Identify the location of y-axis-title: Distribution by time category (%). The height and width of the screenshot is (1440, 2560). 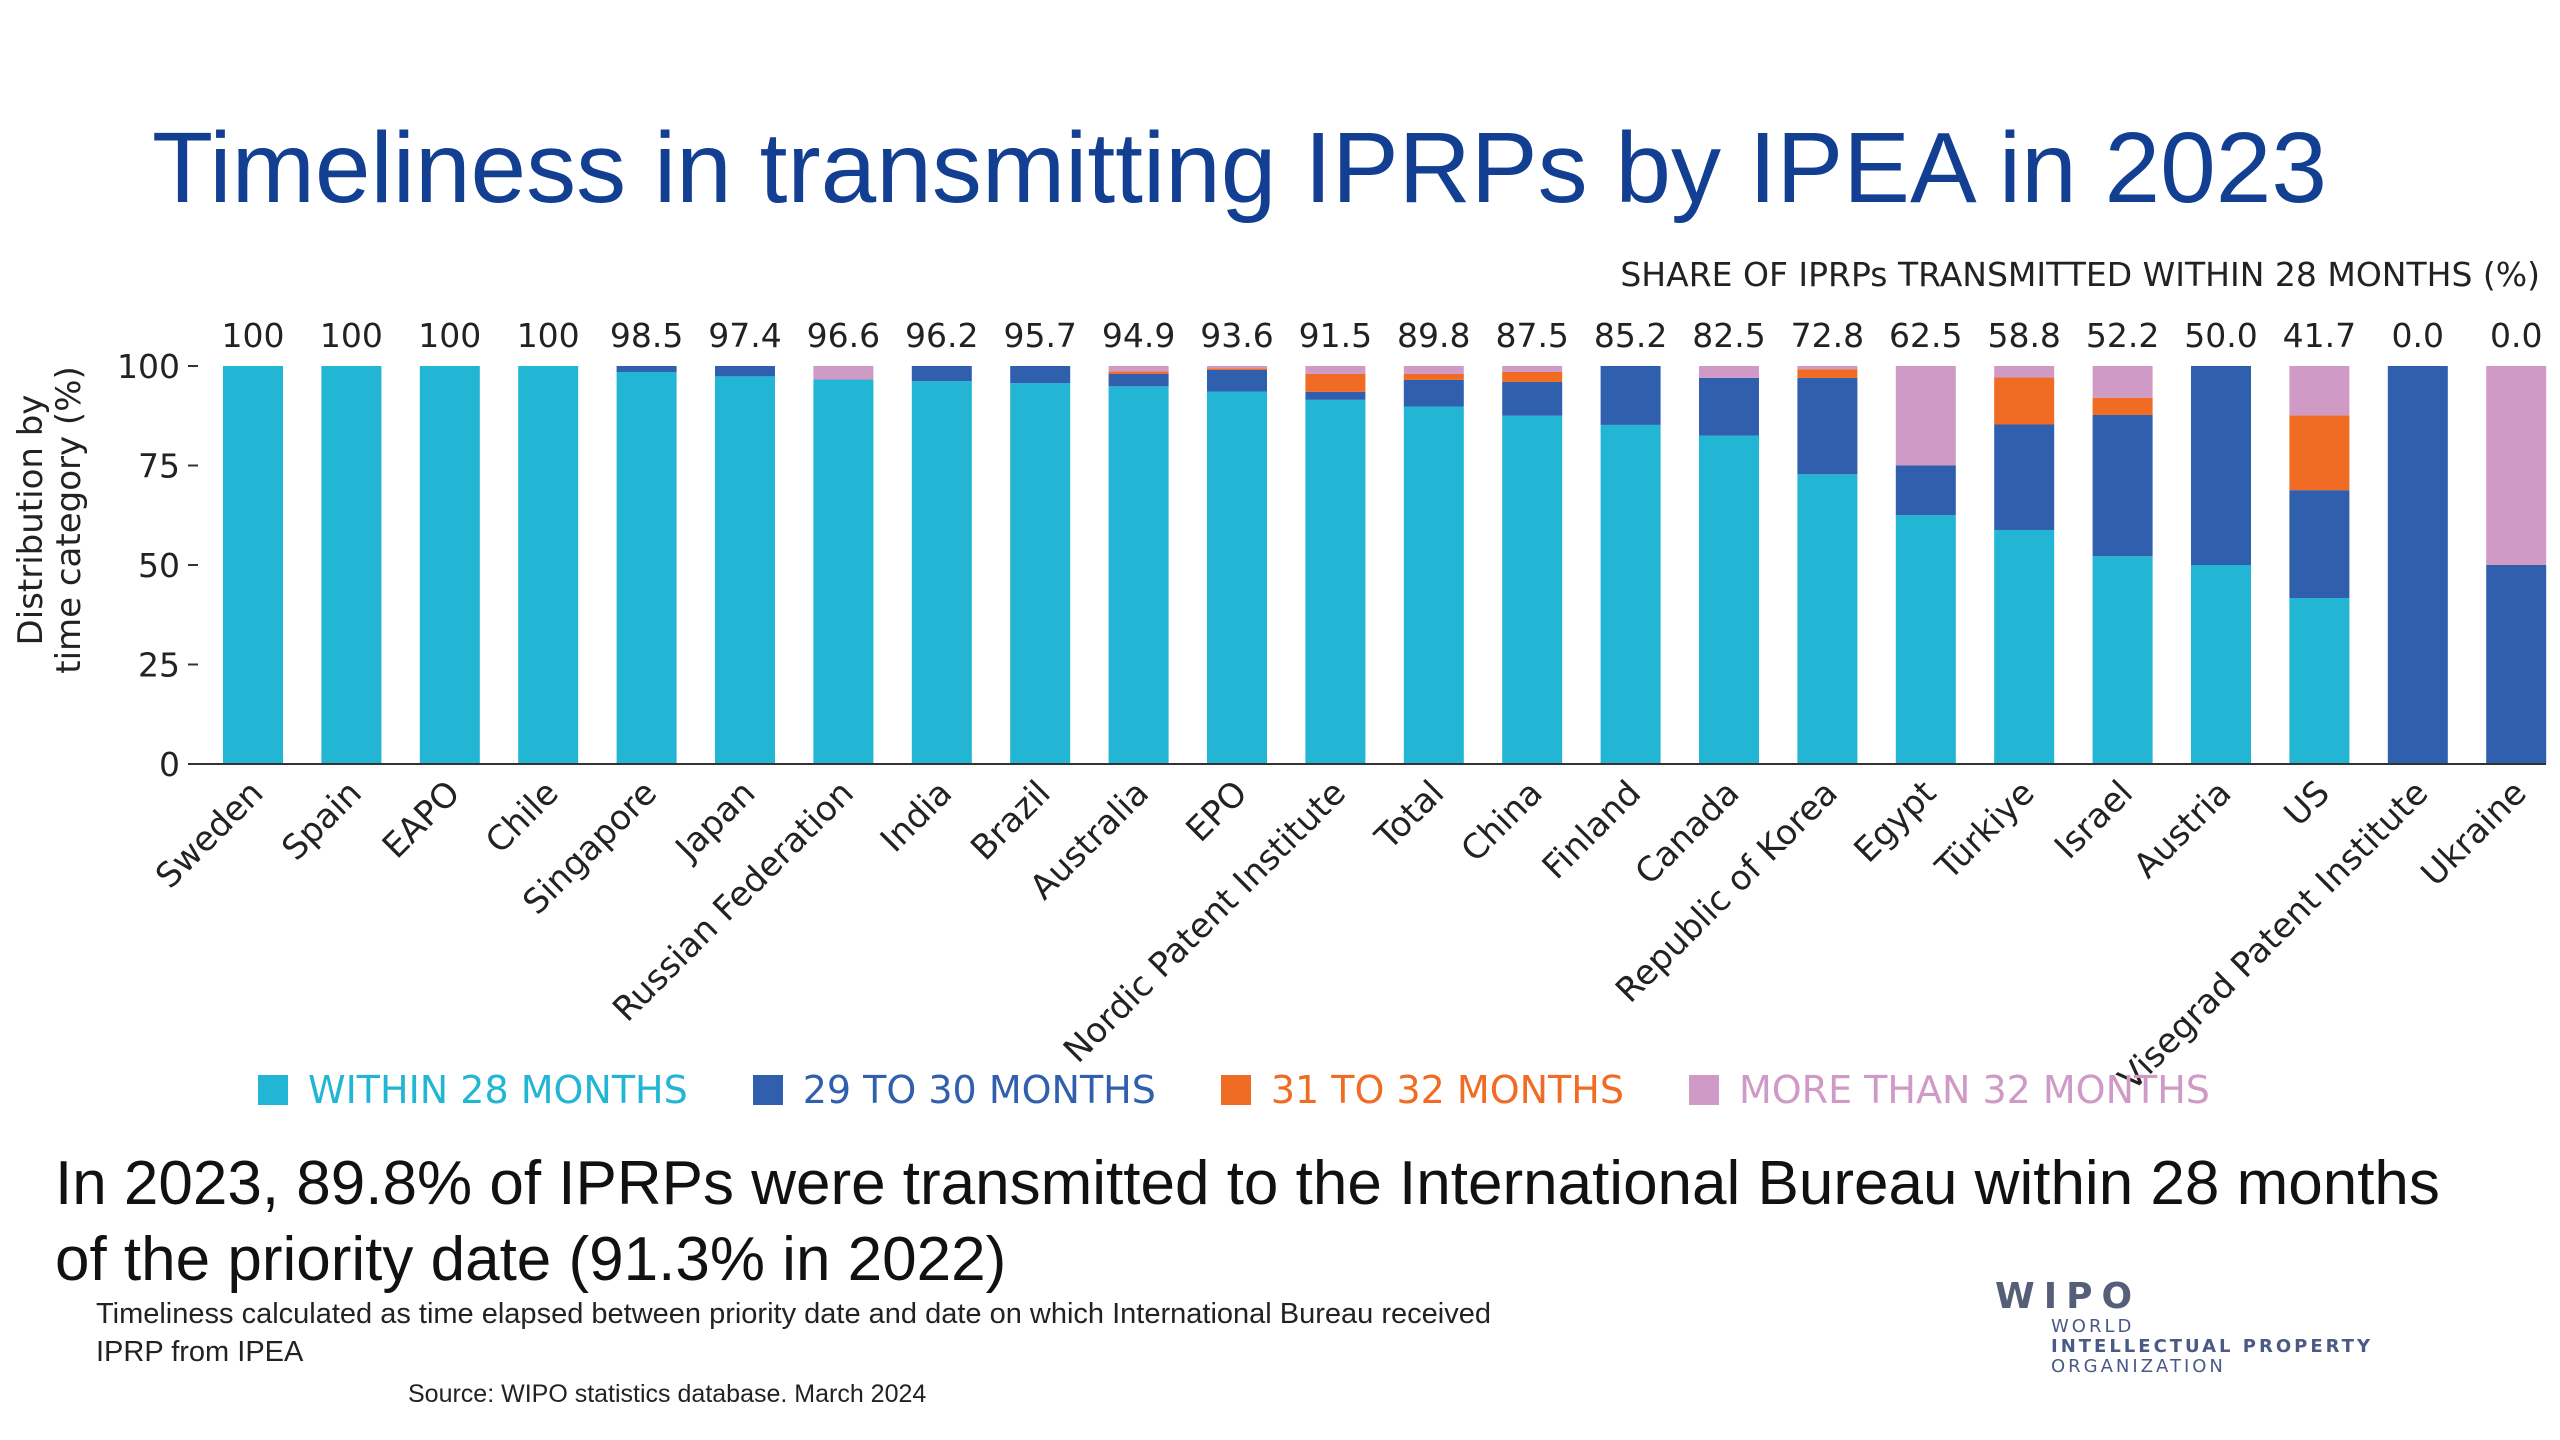
(50, 520).